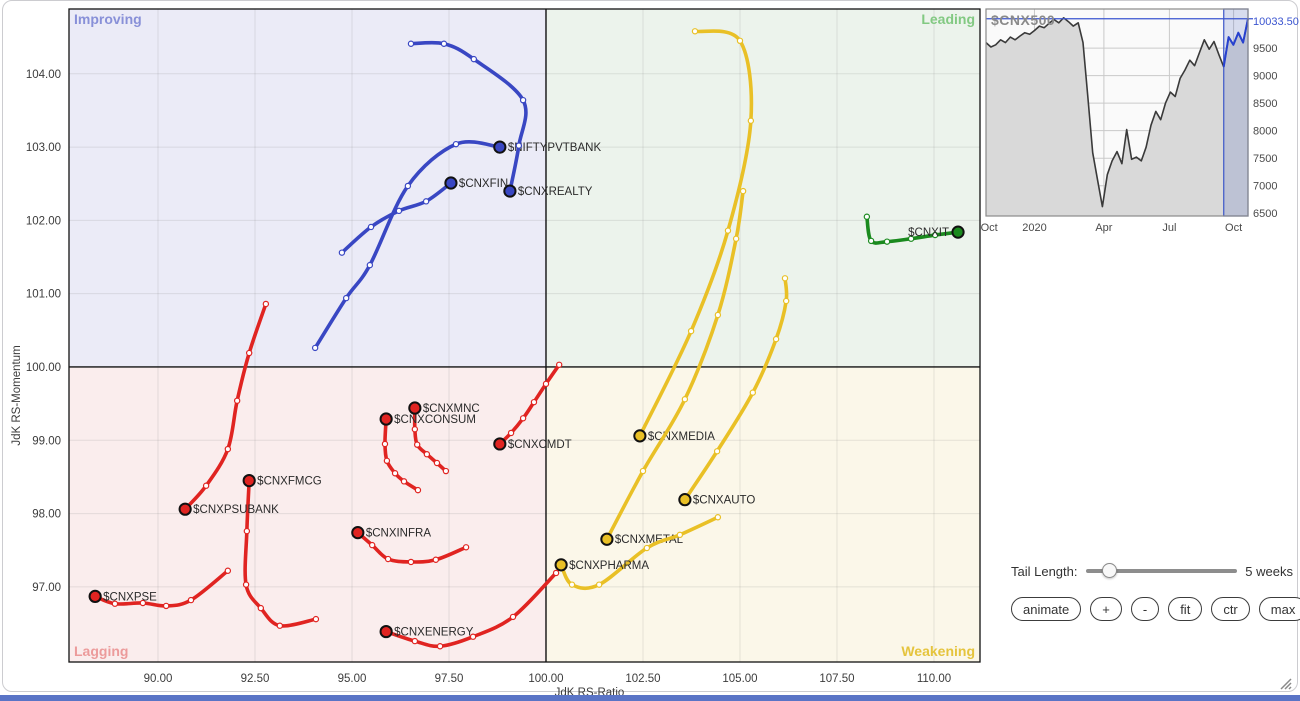 The image size is (1300, 701). What do you see at coordinates (540, 445) in the screenshot?
I see `label-cnxcmdt: $CNXCMDT` at bounding box center [540, 445].